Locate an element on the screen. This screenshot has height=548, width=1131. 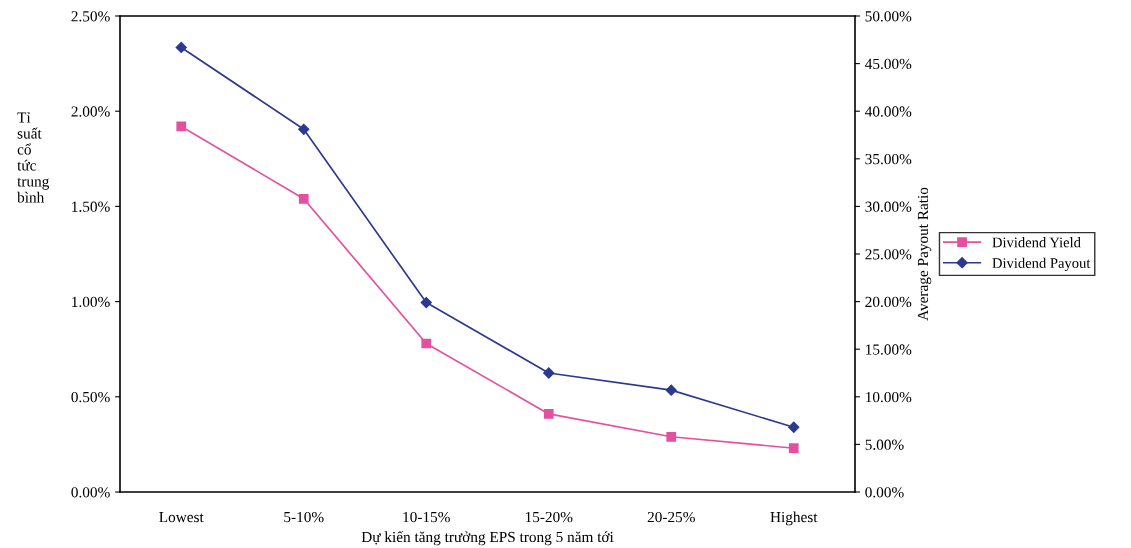
y-tick-label: 0.00% is located at coordinates (90, 492).